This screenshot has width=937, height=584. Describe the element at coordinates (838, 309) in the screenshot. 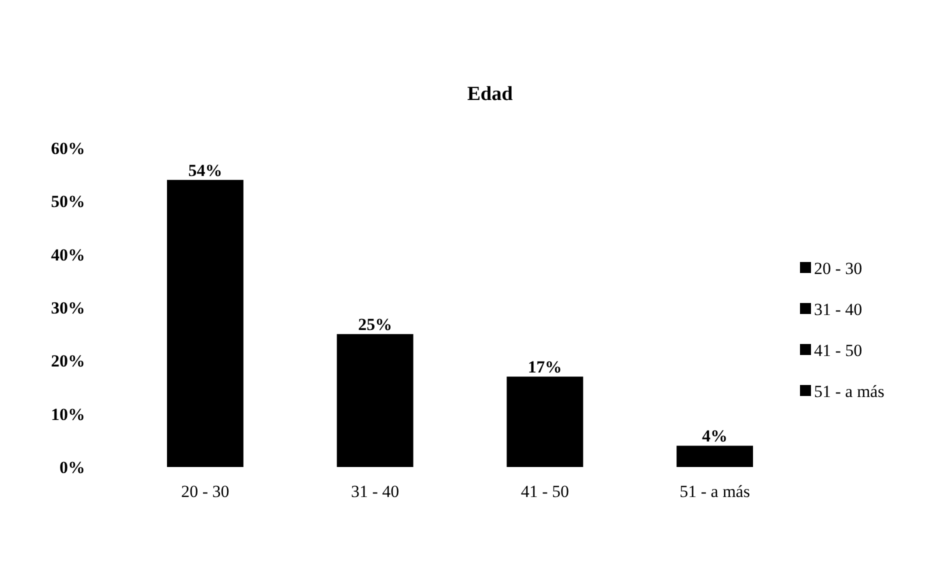

I see `legend-label: 31 - 40` at that location.